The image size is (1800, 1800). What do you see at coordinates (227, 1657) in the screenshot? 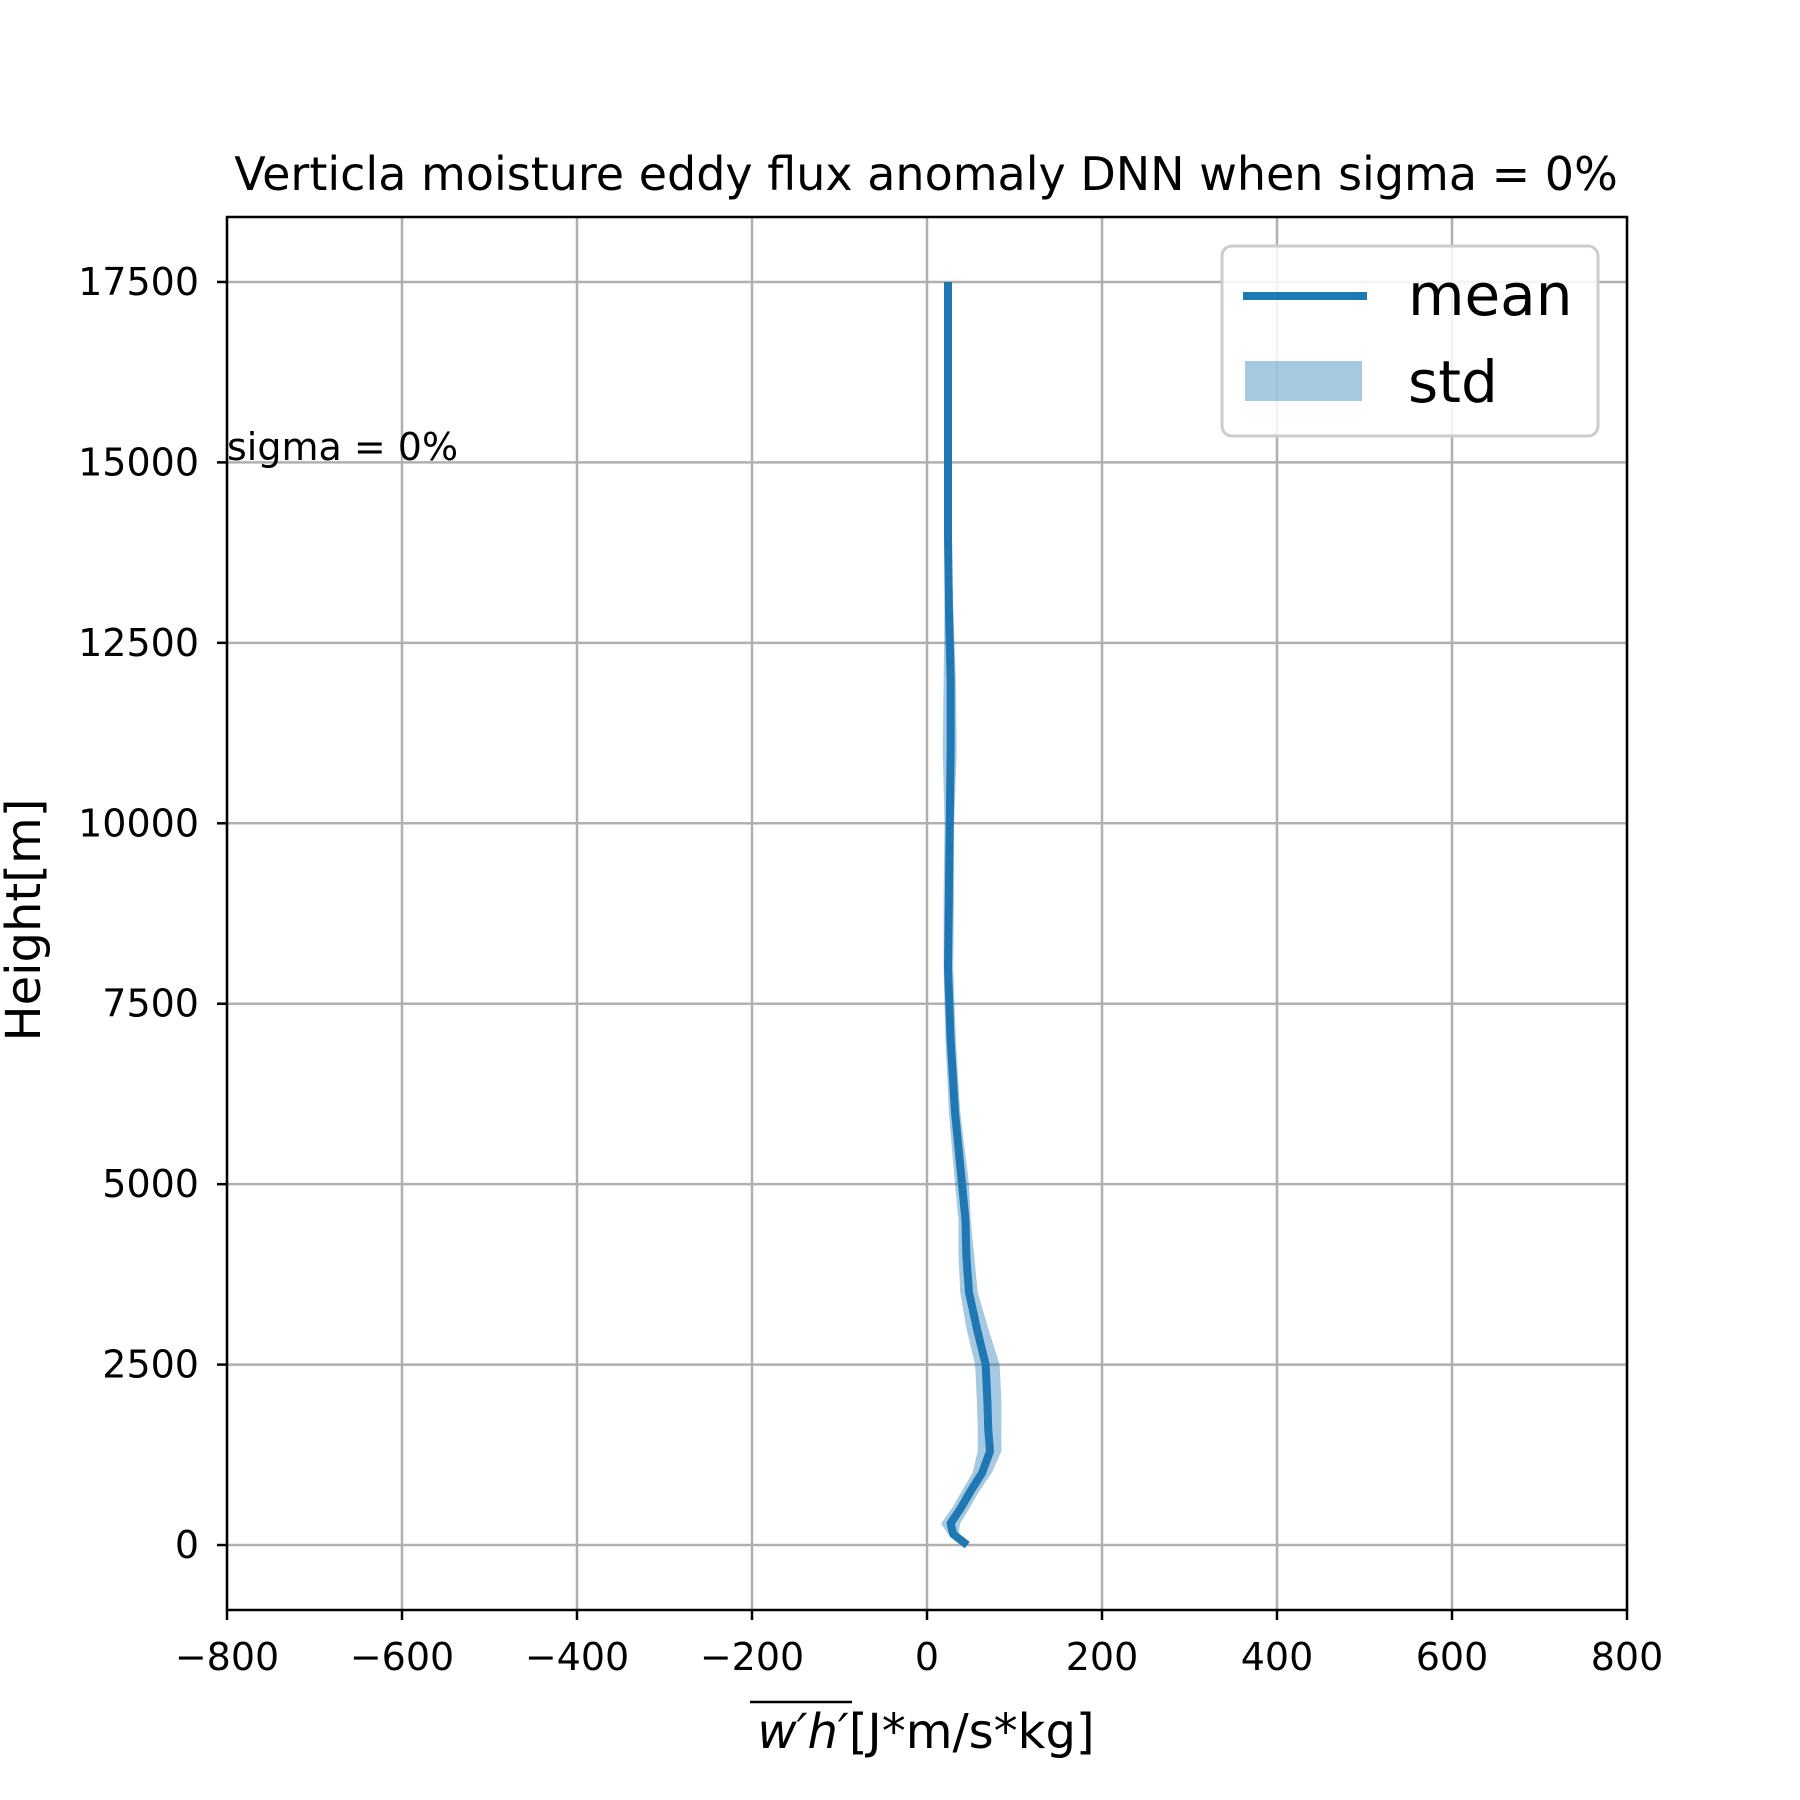
I see `x-tick-label: −800` at bounding box center [227, 1657].